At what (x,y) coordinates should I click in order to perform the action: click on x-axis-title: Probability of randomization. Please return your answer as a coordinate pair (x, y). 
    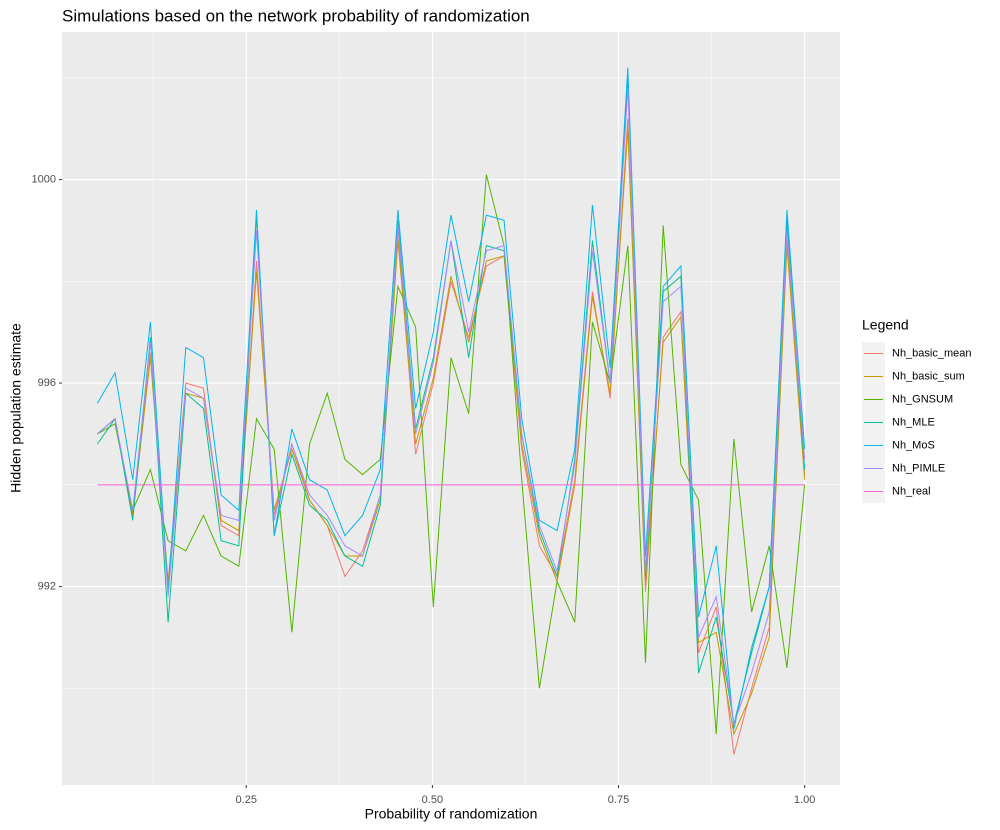
    Looking at the image, I should click on (451, 814).